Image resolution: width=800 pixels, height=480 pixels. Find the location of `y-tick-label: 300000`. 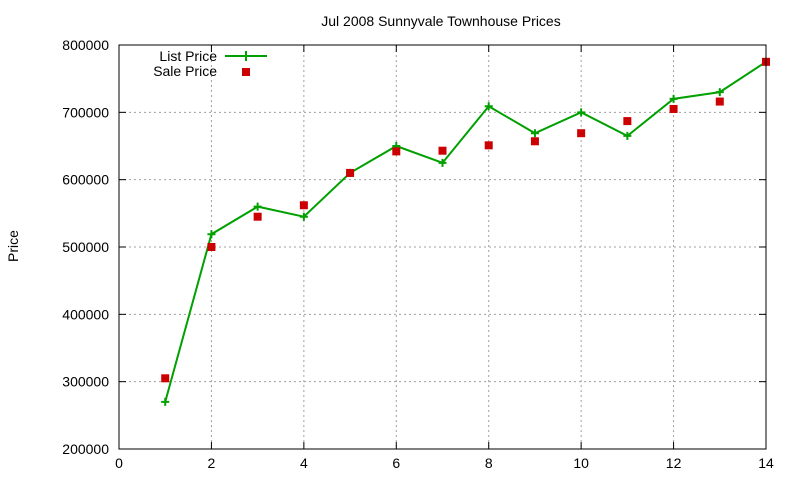

y-tick-label: 300000 is located at coordinates (85, 382).